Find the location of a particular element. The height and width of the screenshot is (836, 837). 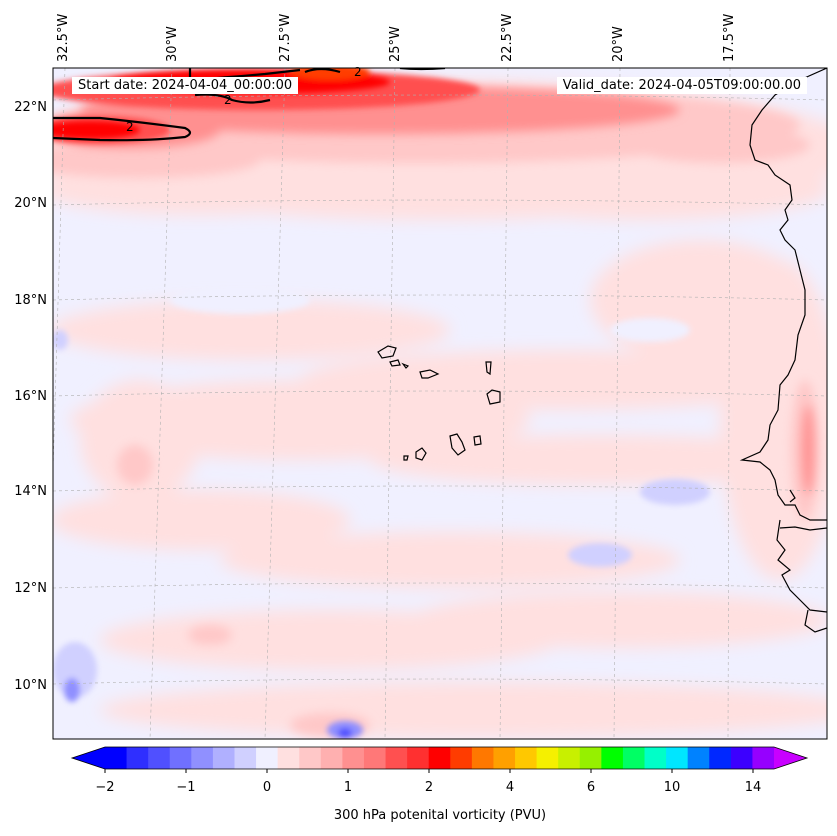

lon-label: 17.5°W is located at coordinates (729, 38).